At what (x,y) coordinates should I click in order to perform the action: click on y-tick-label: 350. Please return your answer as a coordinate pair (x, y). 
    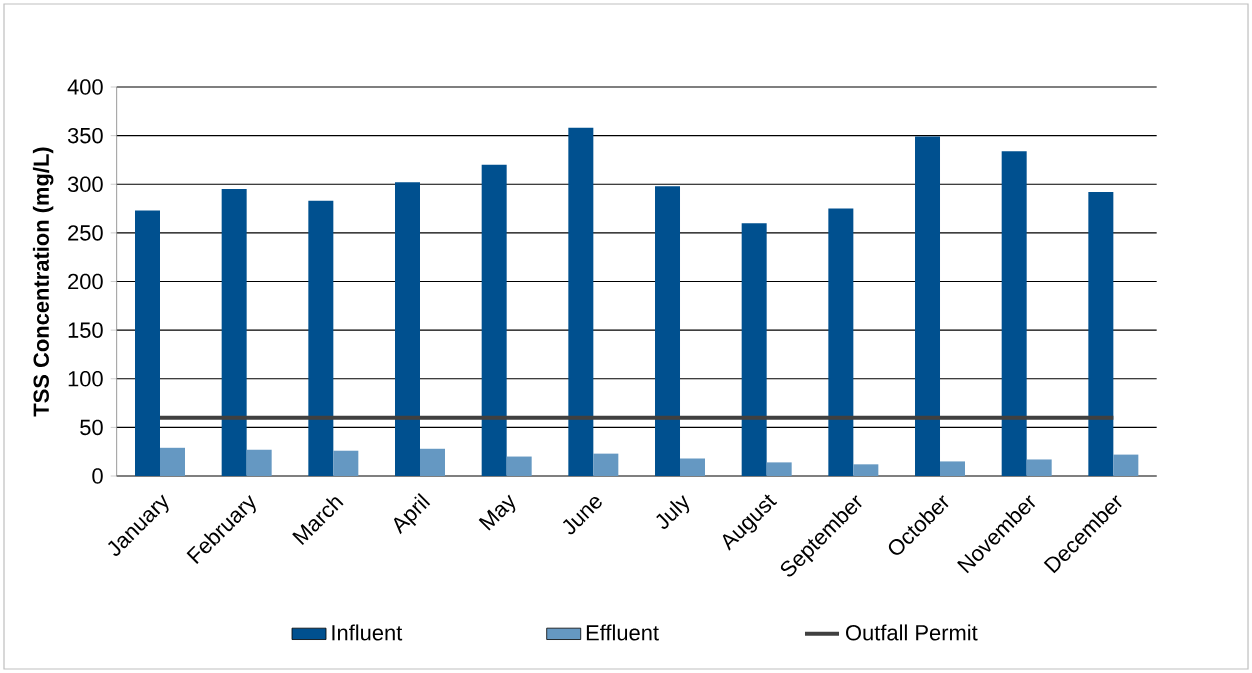
    Looking at the image, I should click on (85, 135).